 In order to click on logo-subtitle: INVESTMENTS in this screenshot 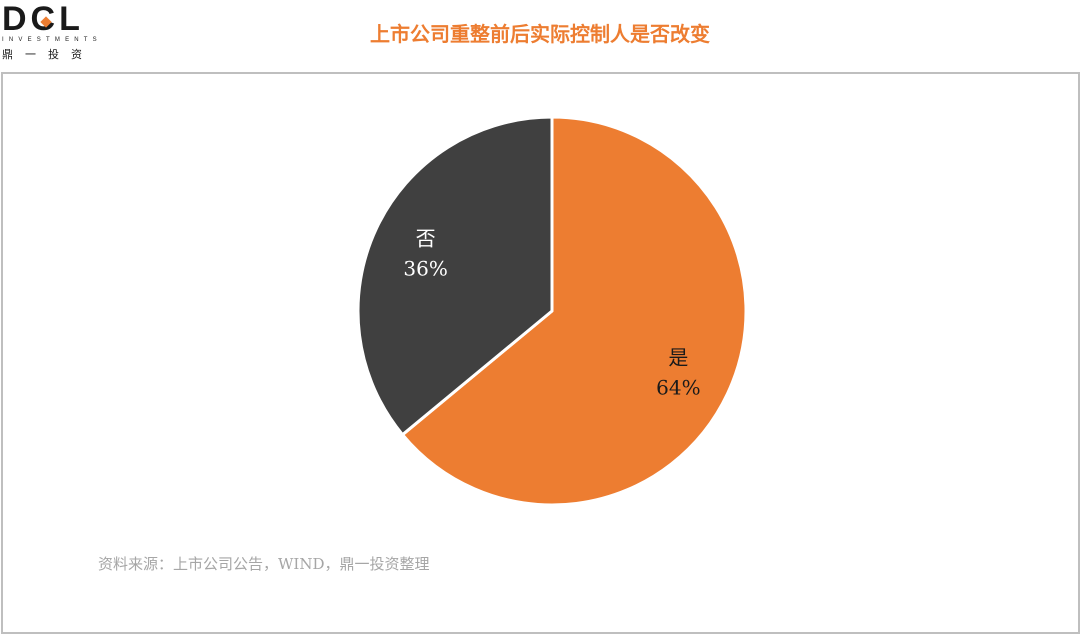, I will do `click(52, 40)`.